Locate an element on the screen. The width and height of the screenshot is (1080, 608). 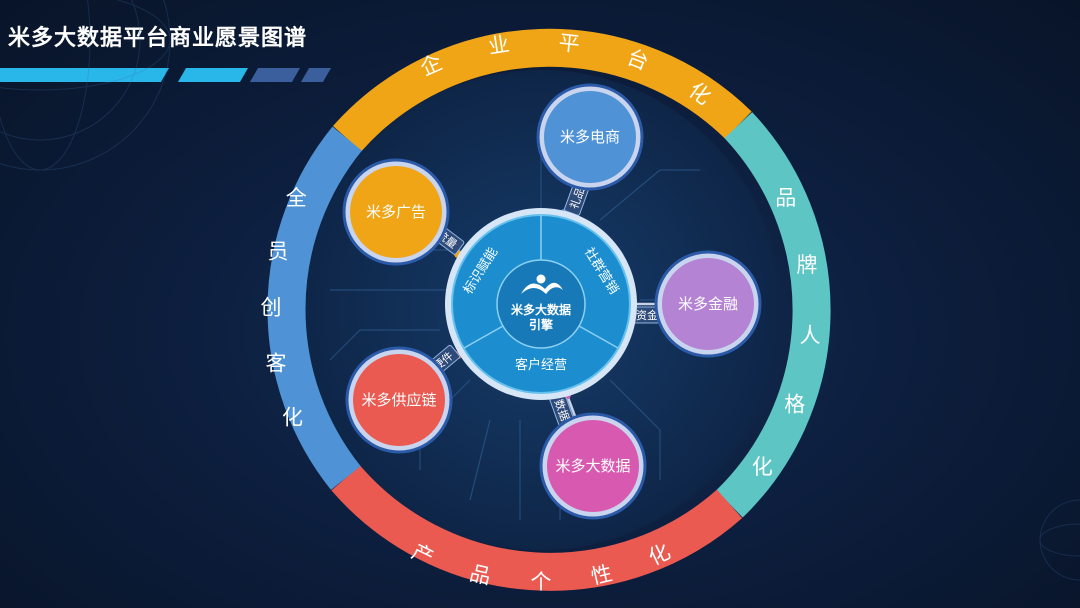
ring-arc-left is located at coordinates (315, 308).